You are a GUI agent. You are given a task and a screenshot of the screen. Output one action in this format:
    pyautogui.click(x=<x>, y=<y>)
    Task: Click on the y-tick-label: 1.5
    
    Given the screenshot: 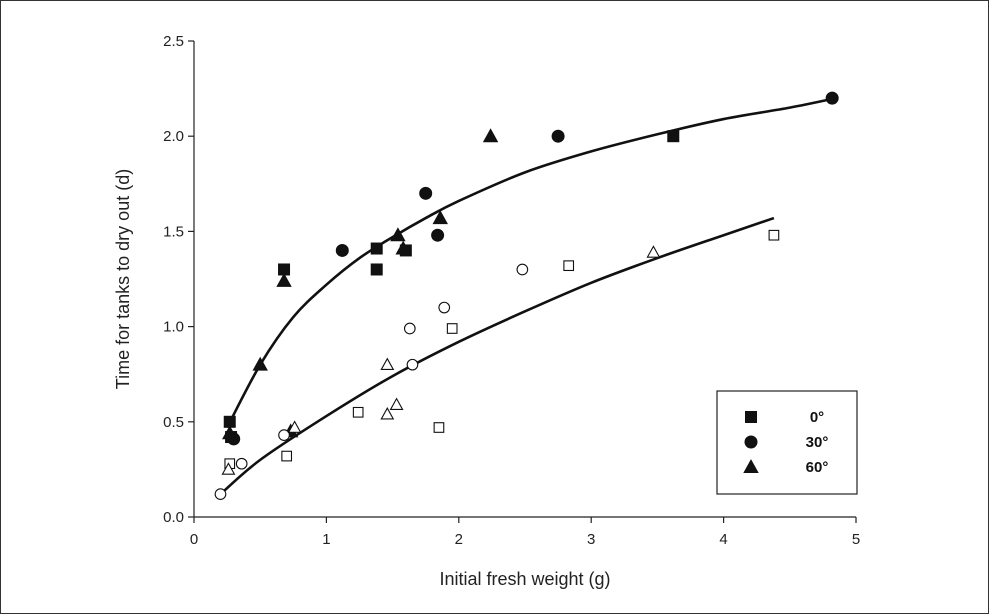 What is the action you would take?
    pyautogui.click(x=173, y=231)
    